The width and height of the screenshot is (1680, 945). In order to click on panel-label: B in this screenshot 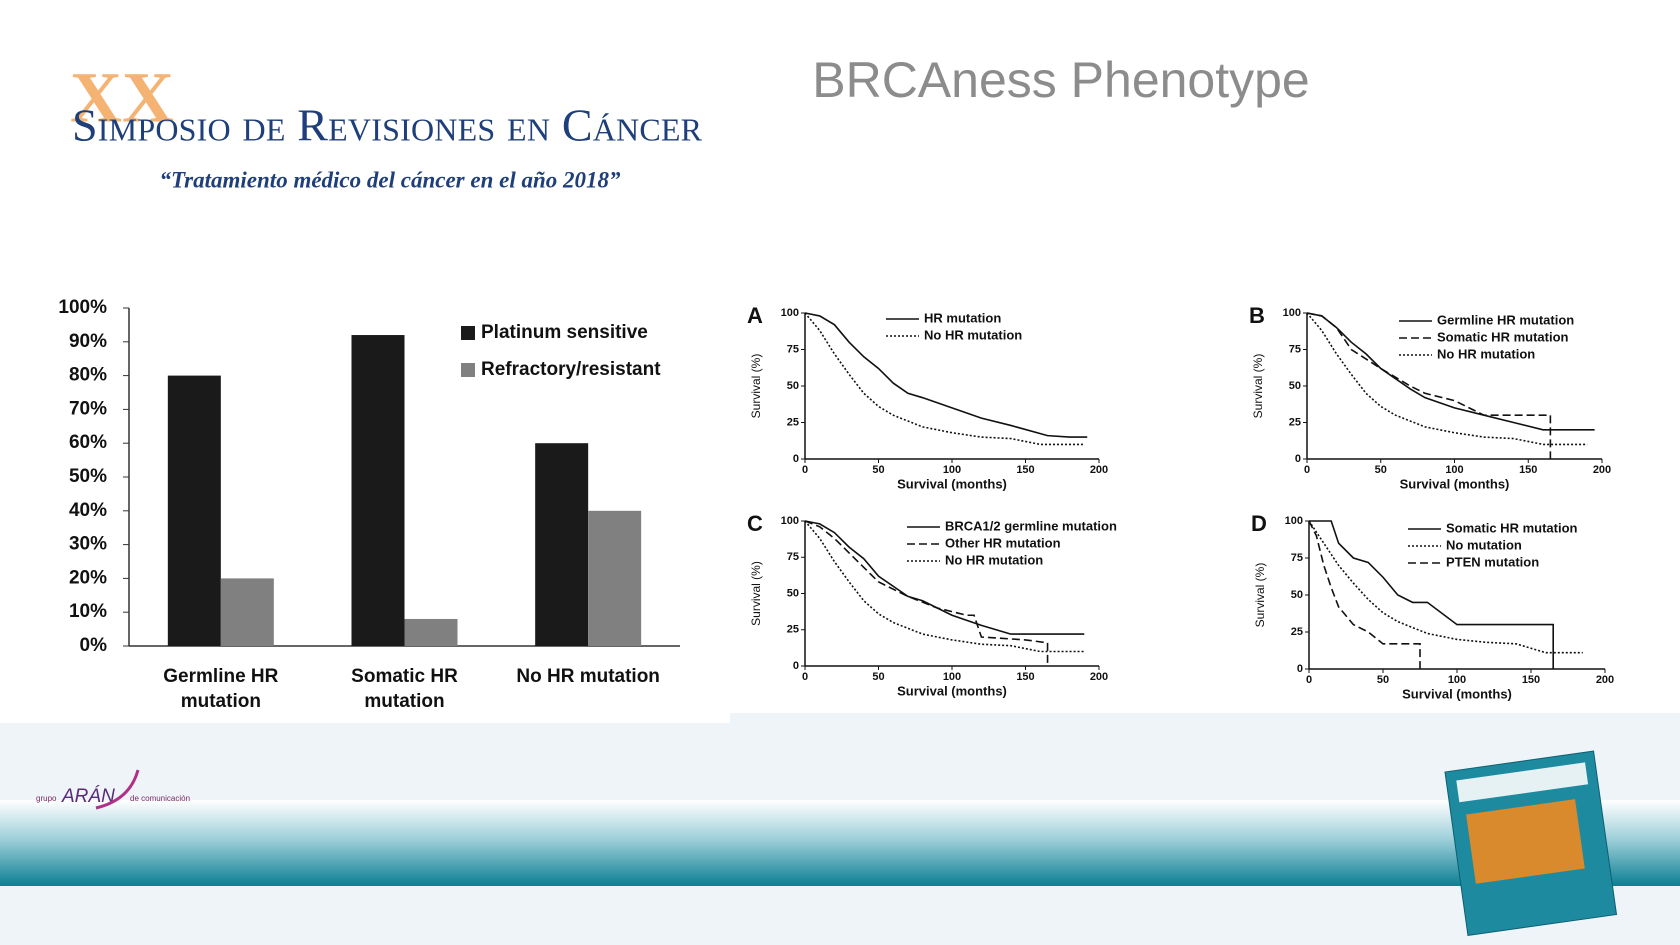, I will do `click(1257, 315)`.